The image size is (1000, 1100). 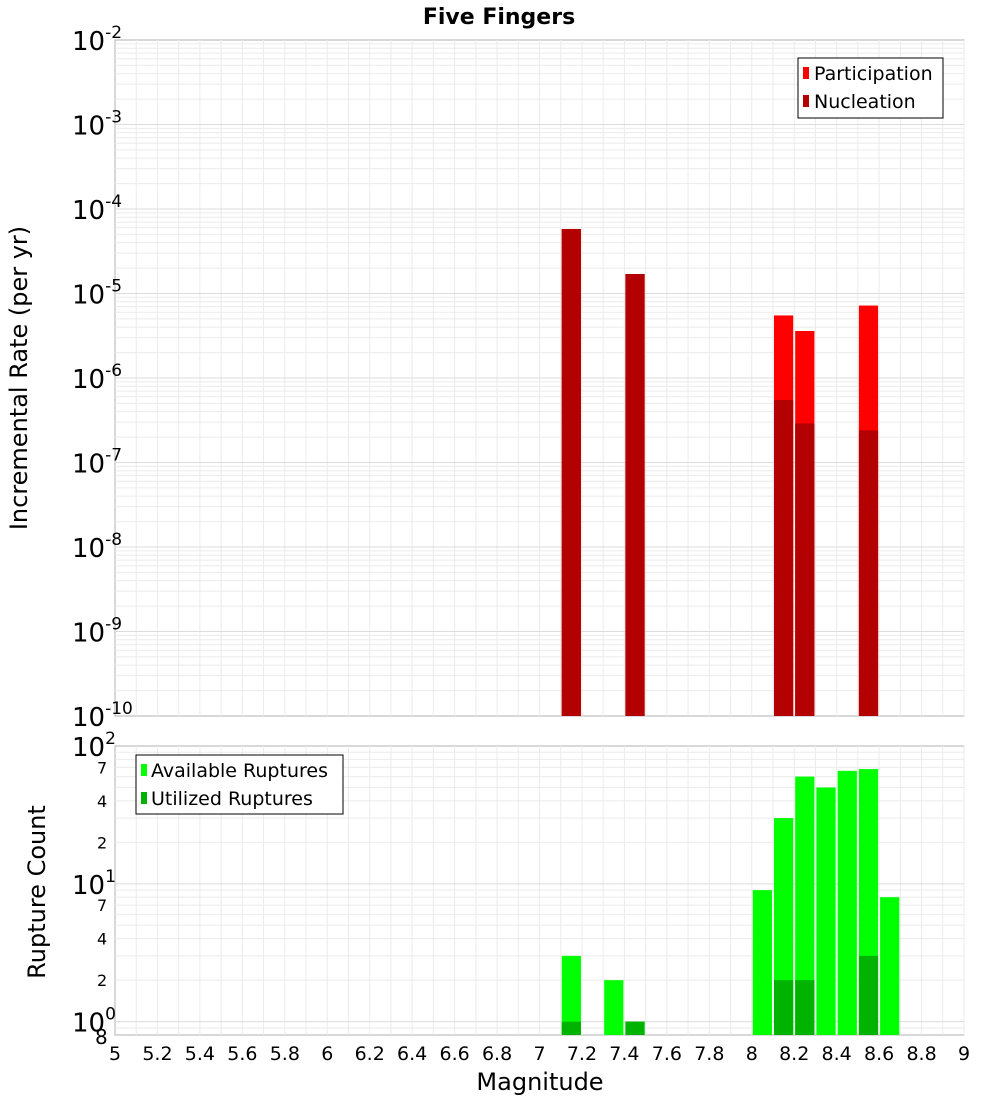 I want to click on x-tick-label: 8.8, so click(x=921, y=1054).